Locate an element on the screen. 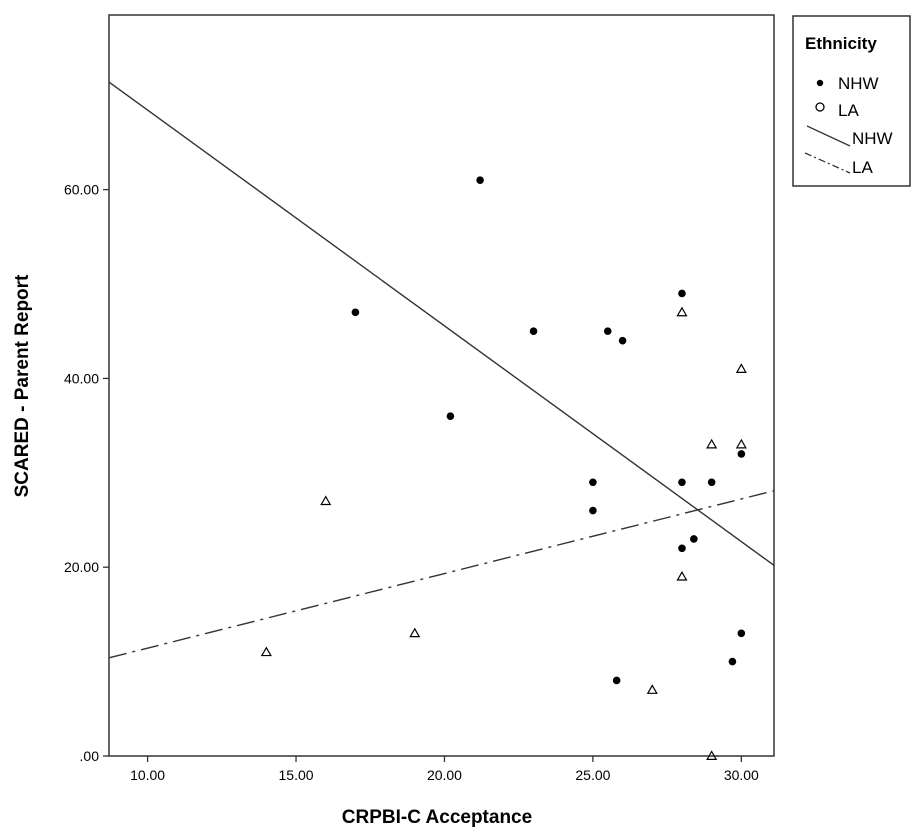 The image size is (911, 833). legend-box is located at coordinates (851, 101).